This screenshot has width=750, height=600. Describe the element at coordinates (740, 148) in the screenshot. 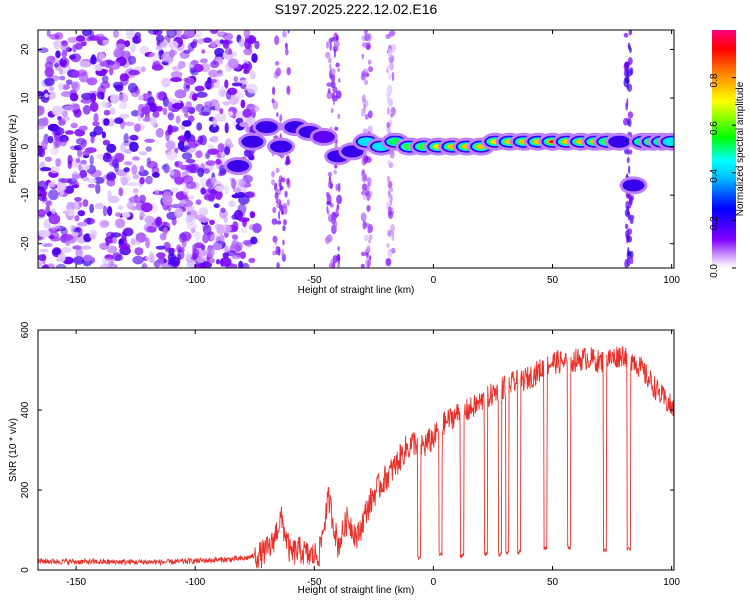

I see `colorbar-label: Normalized spectral amplitude` at that location.